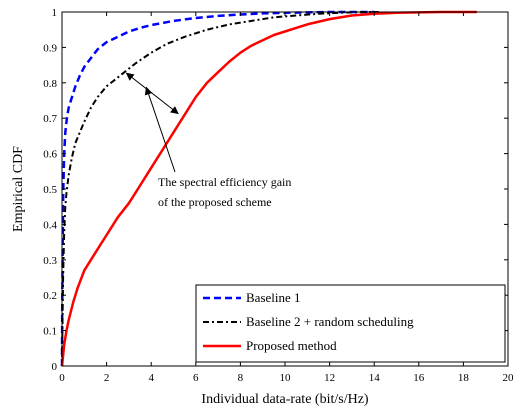 The image size is (521, 413). I want to click on legend-label-proposed: Proposed method, so click(291, 345).